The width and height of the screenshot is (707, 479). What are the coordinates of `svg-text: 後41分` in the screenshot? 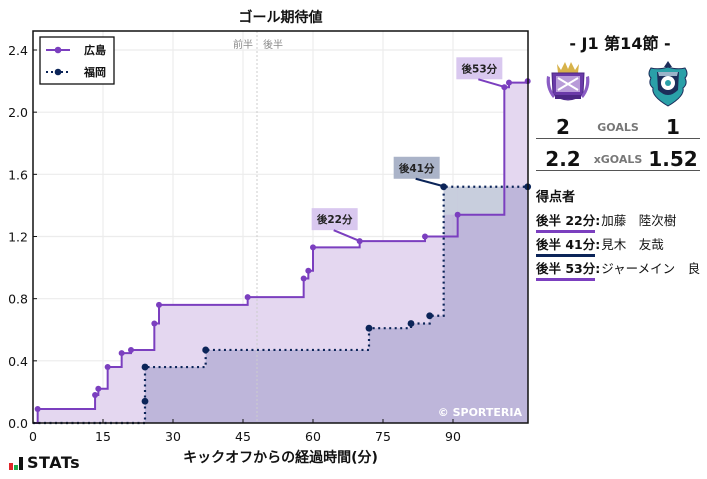 It's located at (416, 168).